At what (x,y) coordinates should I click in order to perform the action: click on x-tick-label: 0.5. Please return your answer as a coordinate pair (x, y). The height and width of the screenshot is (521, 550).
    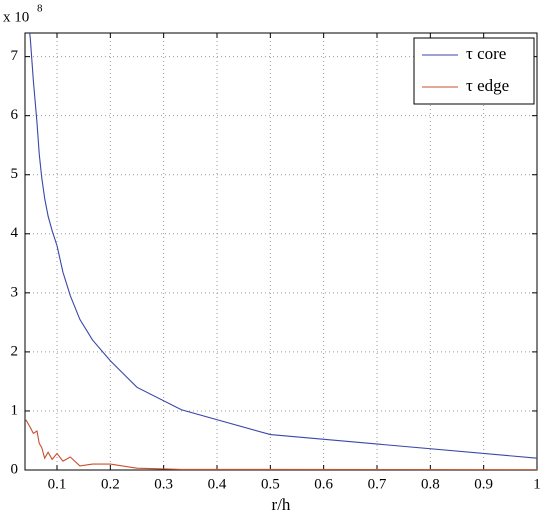
    Looking at the image, I should click on (270, 484).